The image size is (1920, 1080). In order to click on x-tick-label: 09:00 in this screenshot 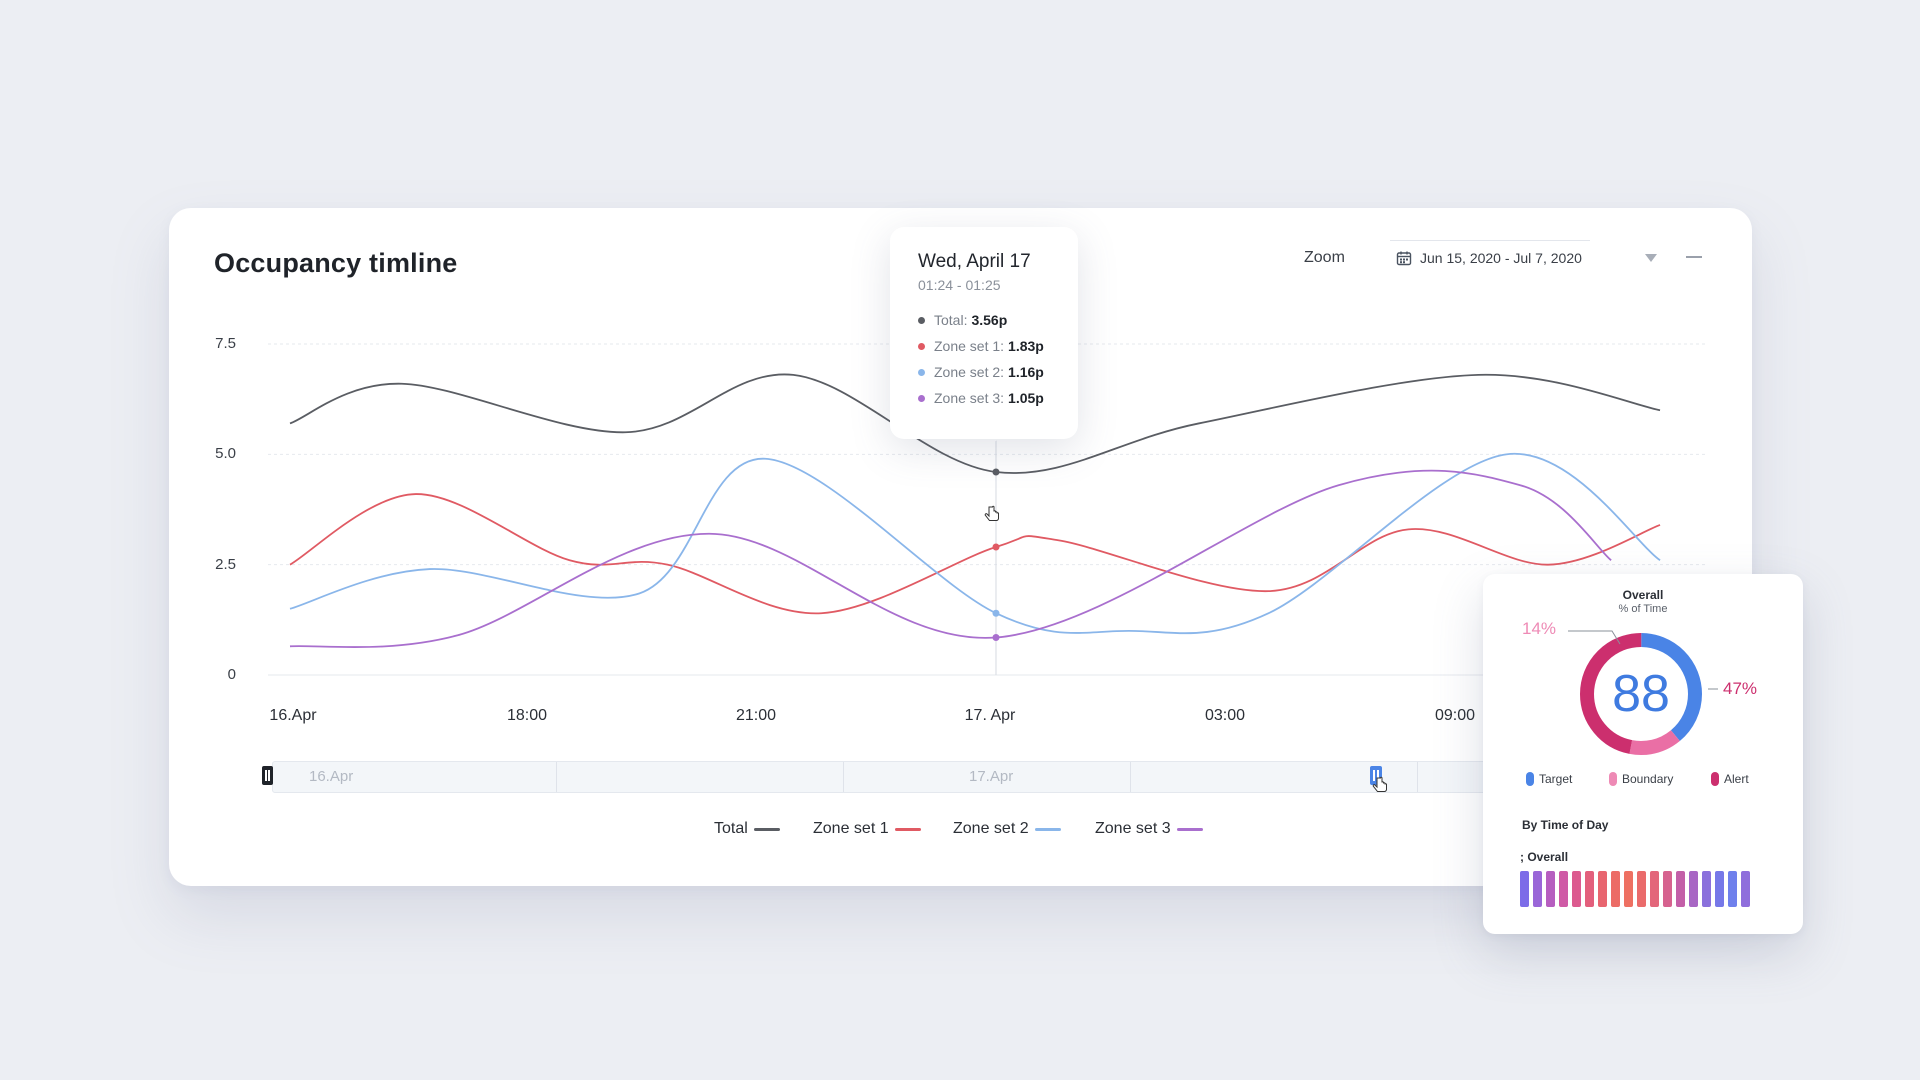, I will do `click(1455, 715)`.